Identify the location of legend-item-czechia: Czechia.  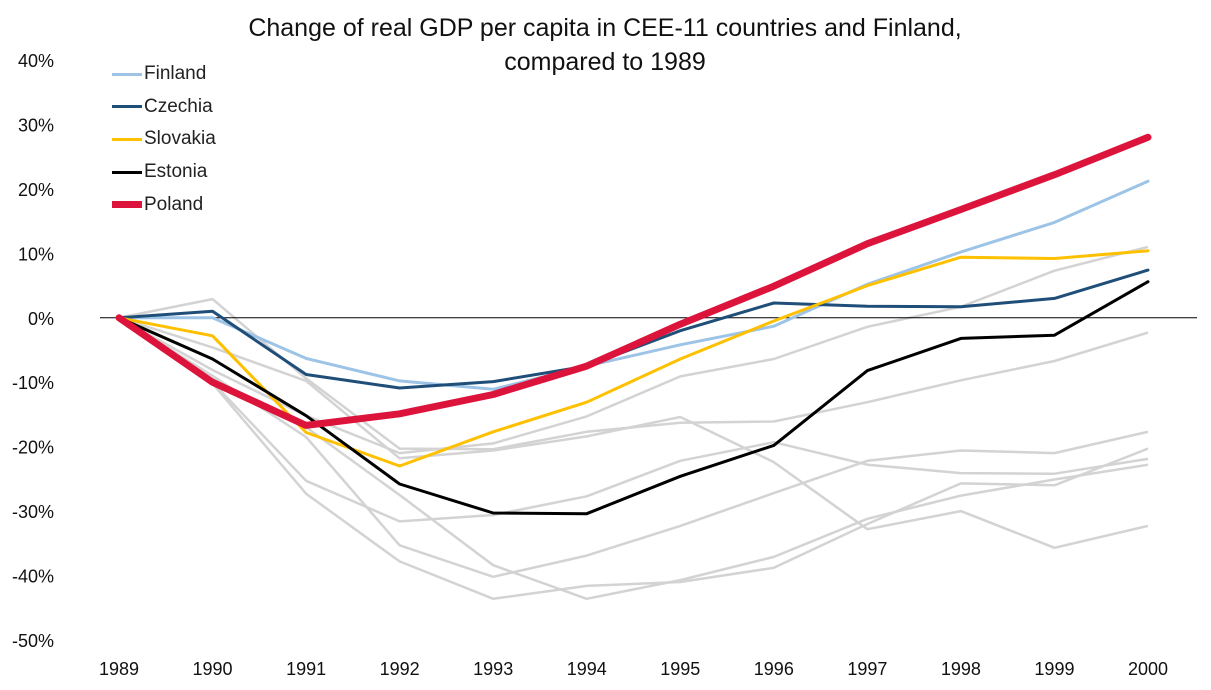
(164, 107).